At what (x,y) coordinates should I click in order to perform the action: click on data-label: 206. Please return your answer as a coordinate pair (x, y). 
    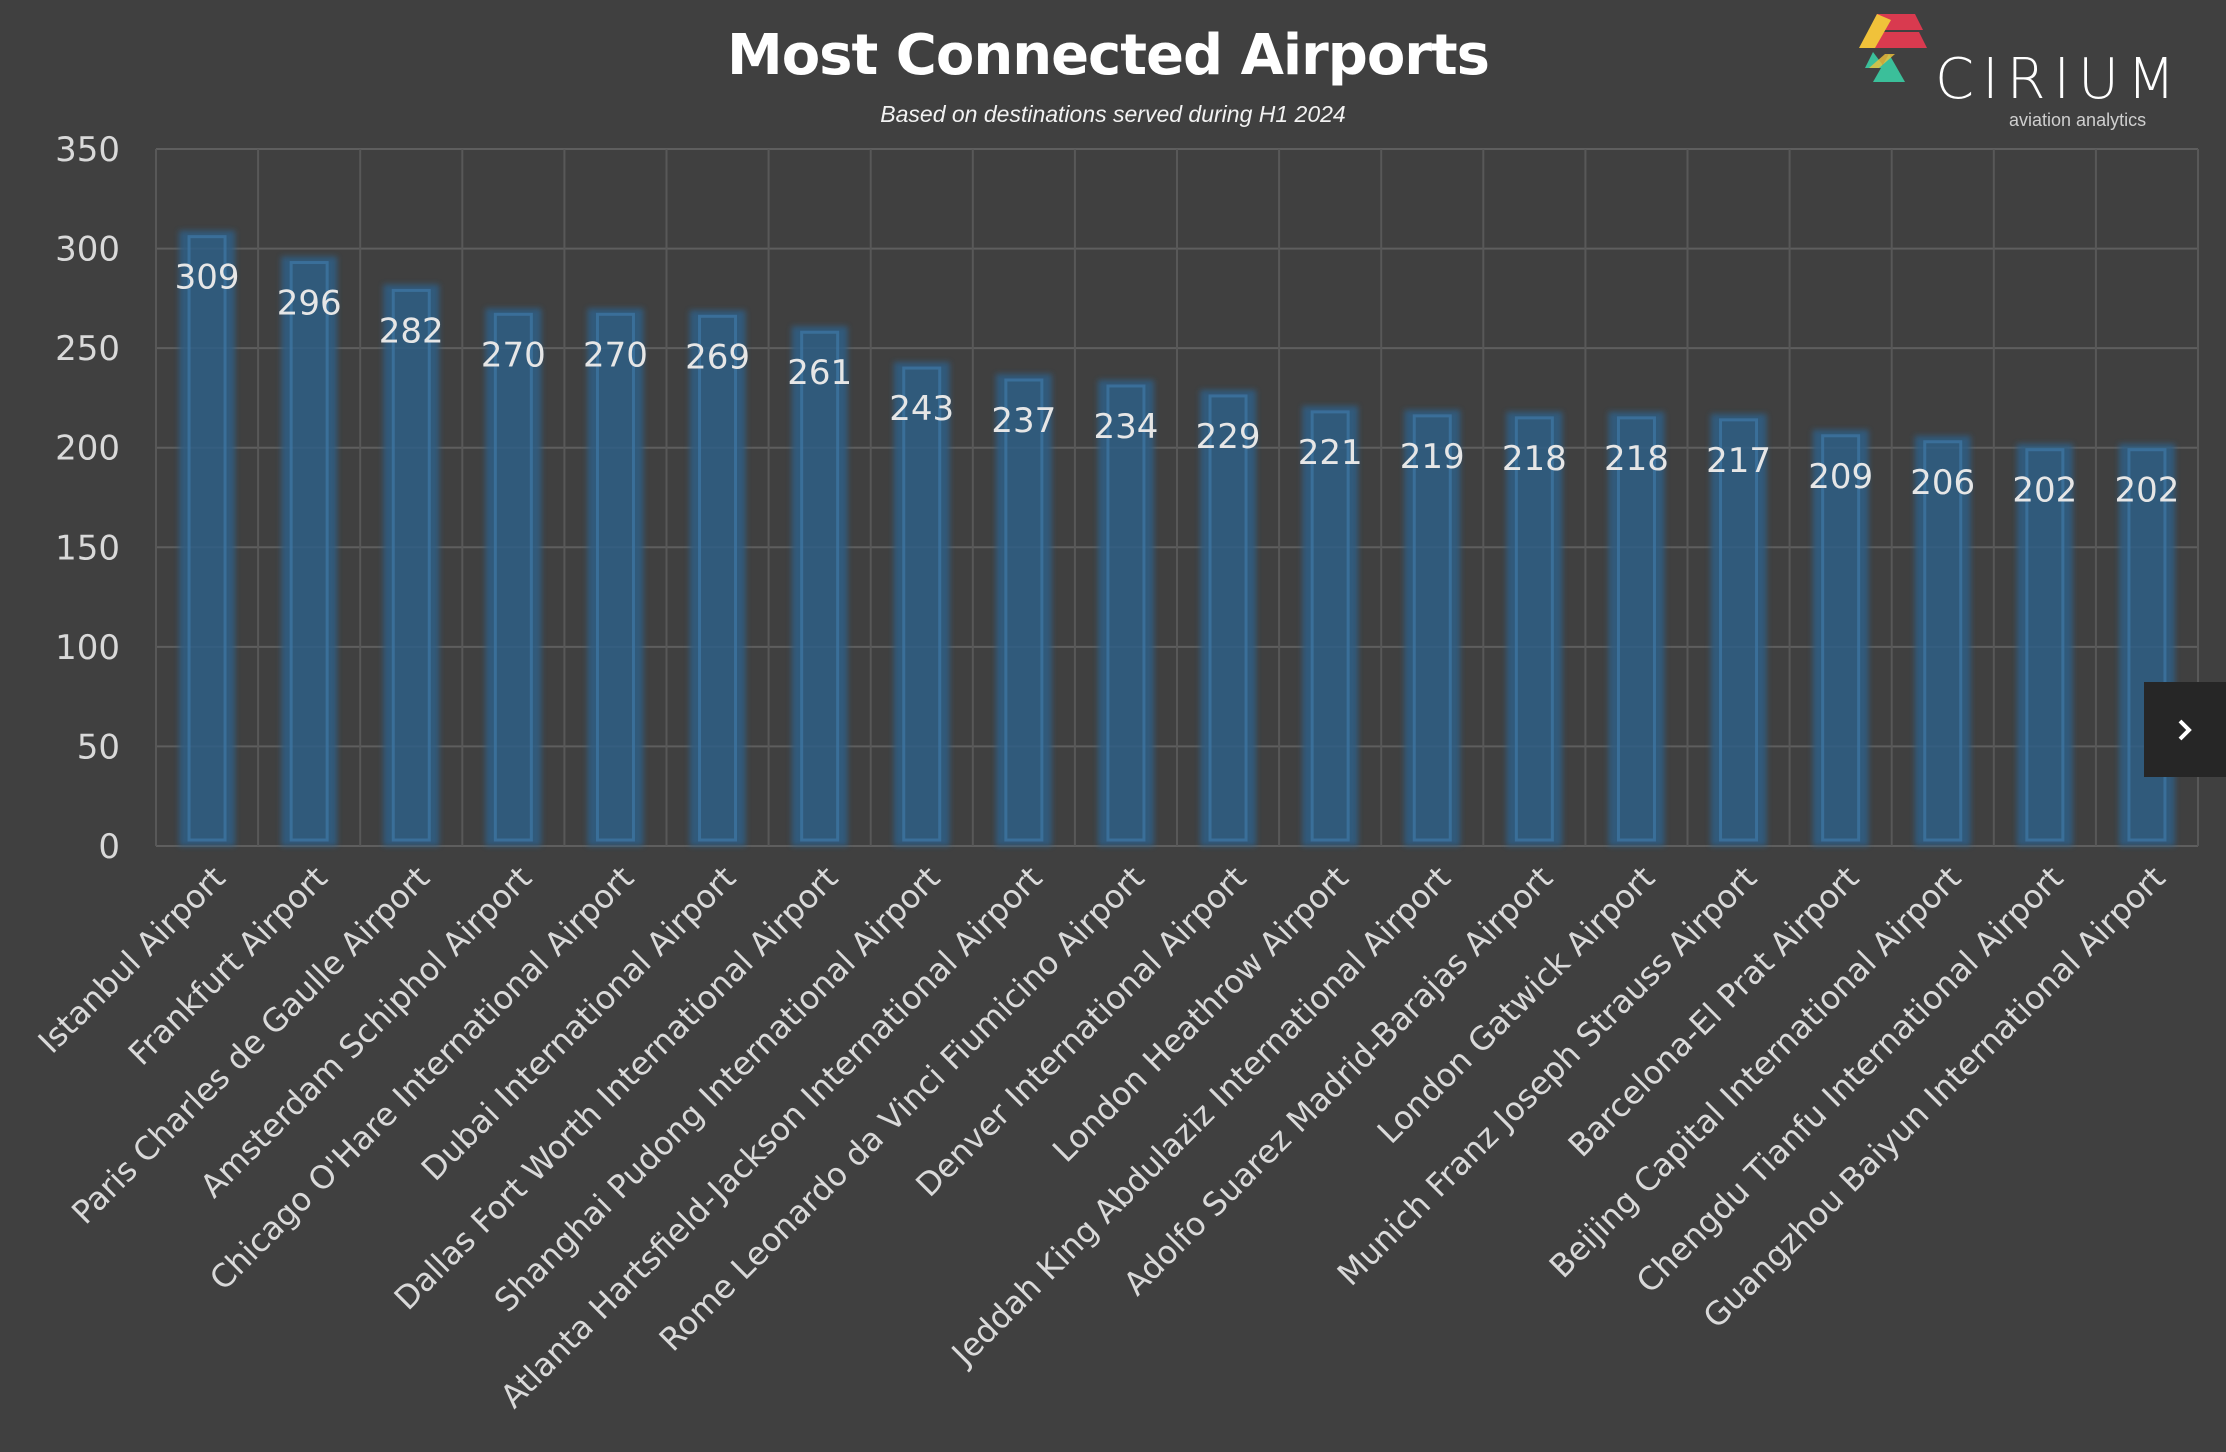
    Looking at the image, I should click on (1942, 483).